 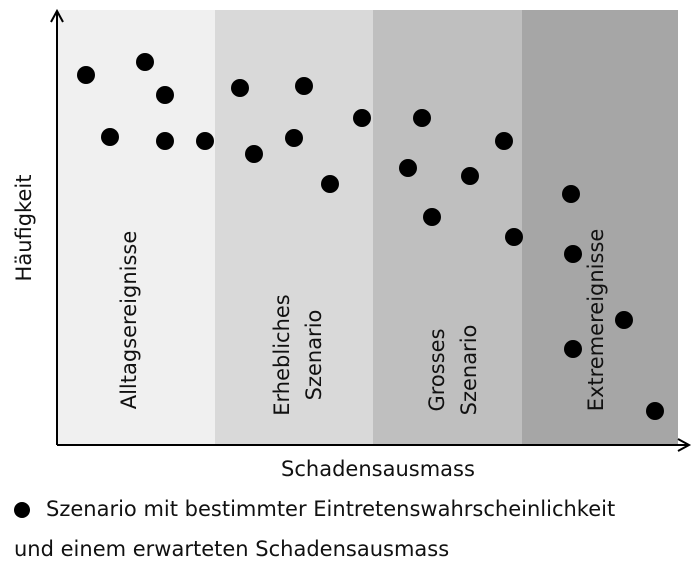 I want to click on zone-label: Extremereignisse, so click(x=596, y=320).